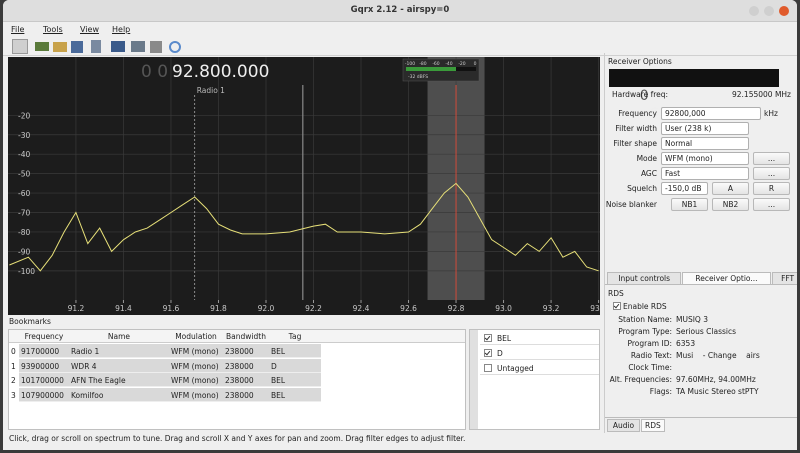  I want to click on rds-tabs: Audio RDS, so click(701, 424).